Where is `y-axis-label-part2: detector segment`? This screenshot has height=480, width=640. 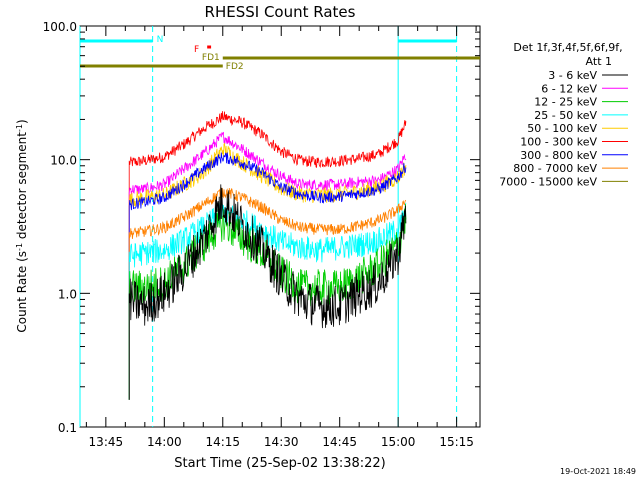
y-axis-label-part2: detector segment is located at coordinates (22, 187).